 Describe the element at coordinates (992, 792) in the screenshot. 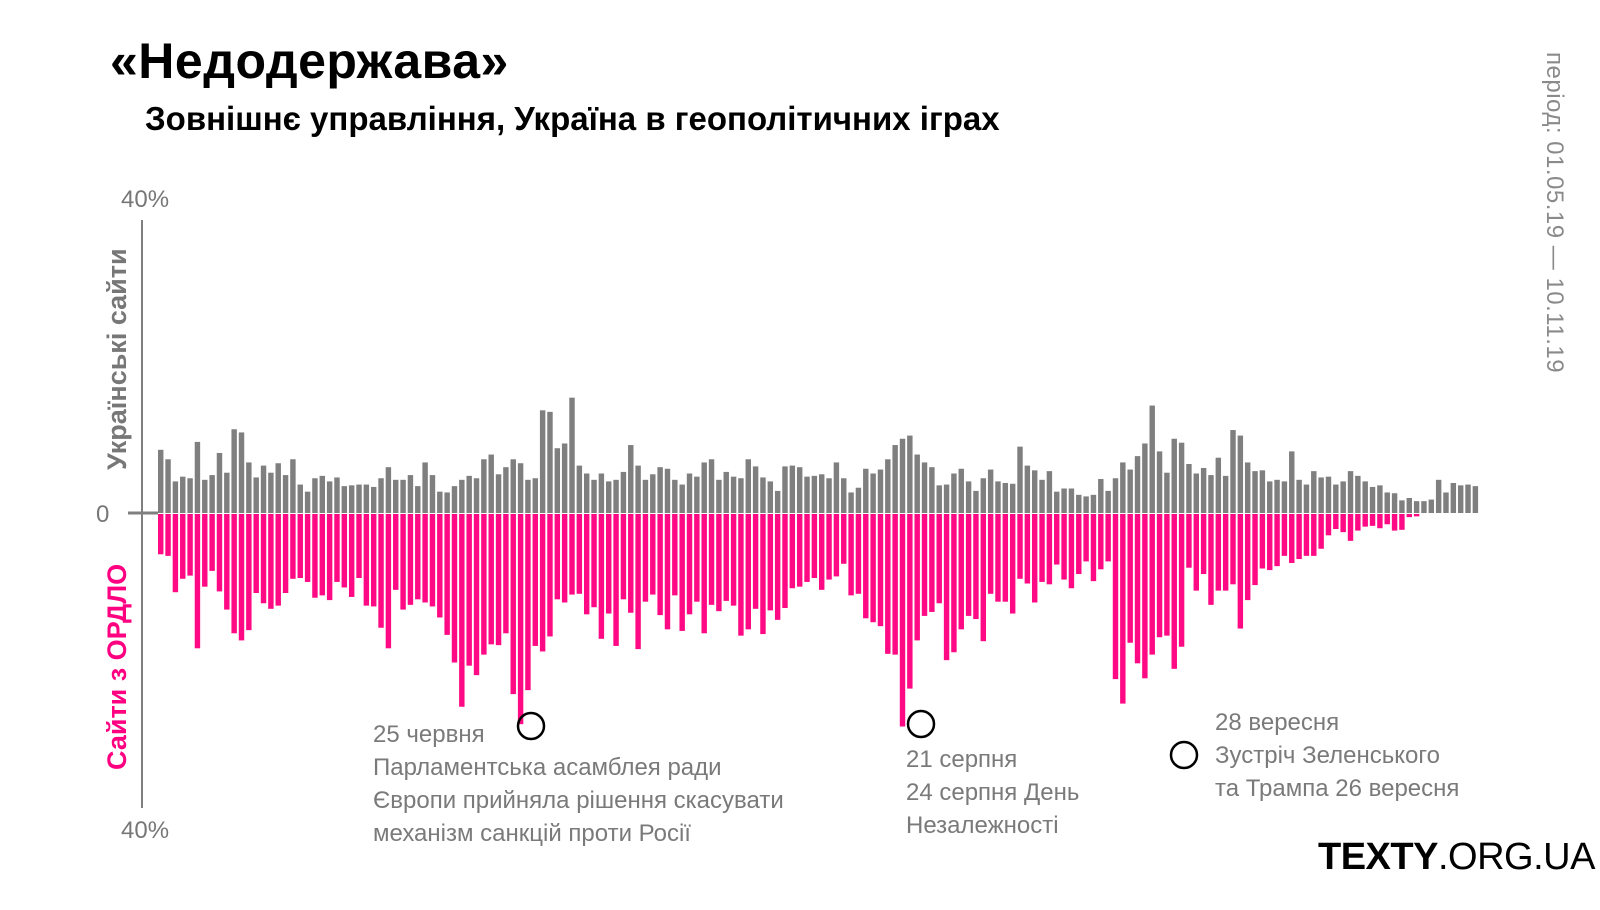

I see `annotation-line: 24 серпня День` at that location.